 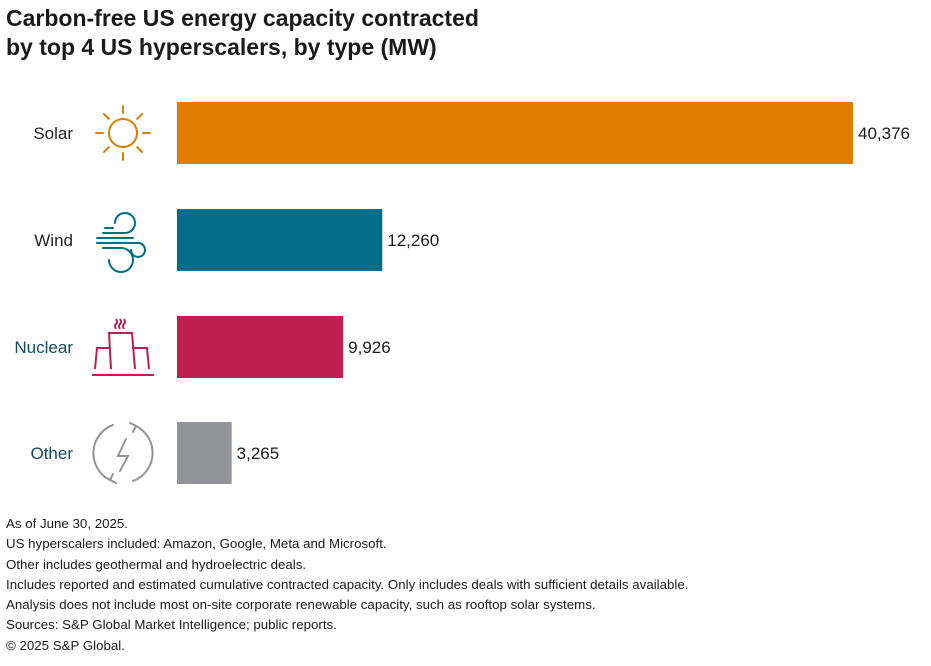 What do you see at coordinates (280, 240) in the screenshot?
I see `bar-wind` at bounding box center [280, 240].